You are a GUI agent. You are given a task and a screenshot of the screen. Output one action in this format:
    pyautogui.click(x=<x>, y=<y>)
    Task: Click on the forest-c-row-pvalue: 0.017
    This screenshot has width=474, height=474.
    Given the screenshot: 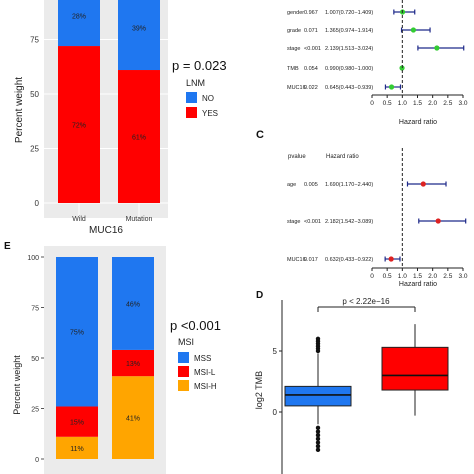 What is the action you would take?
    pyautogui.click(x=311, y=260)
    